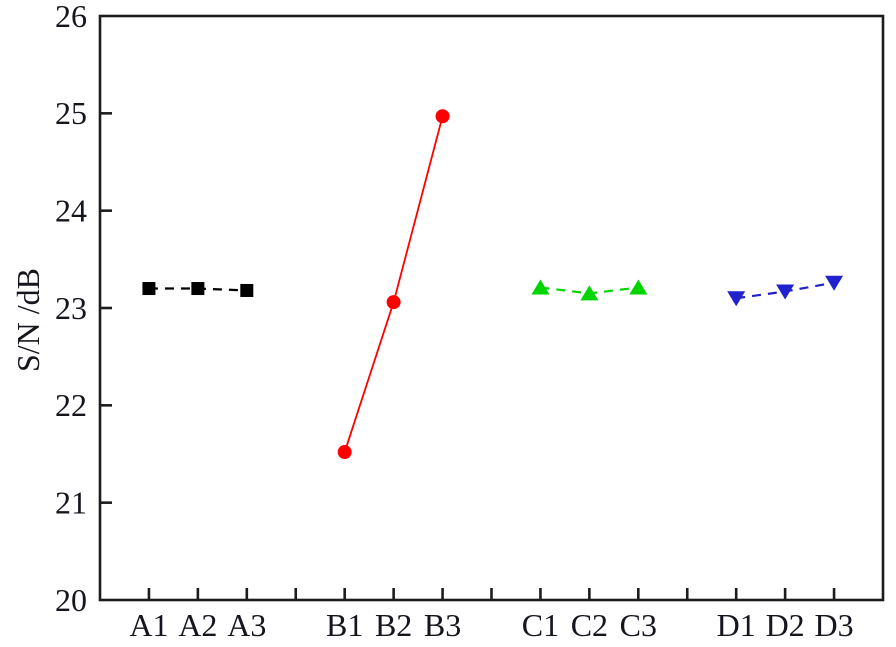 The image size is (896, 647). What do you see at coordinates (71, 600) in the screenshot?
I see `y-axis-tick-label: 20` at bounding box center [71, 600].